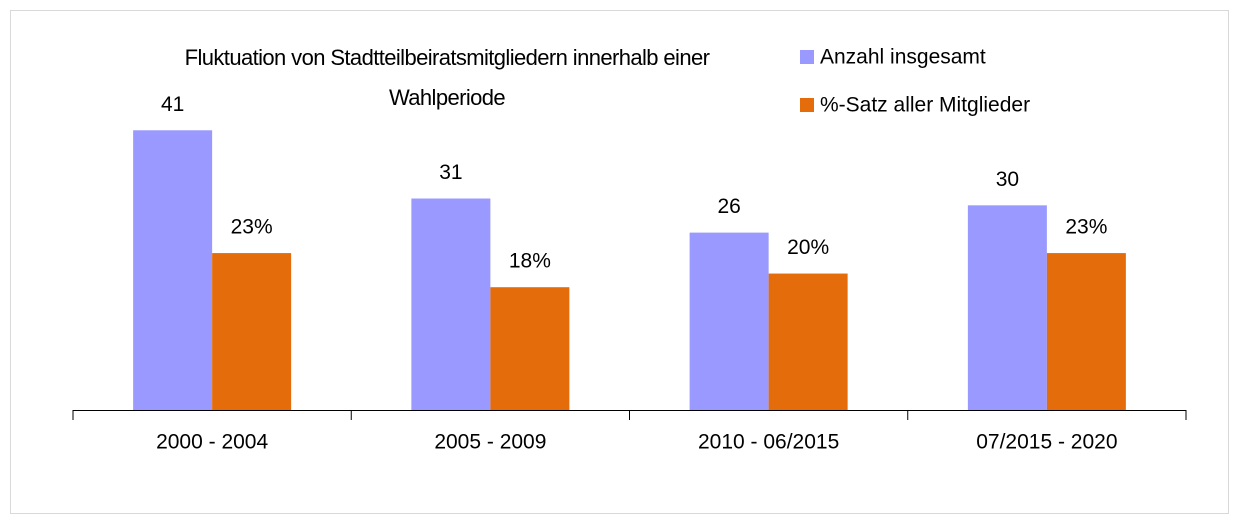 The height and width of the screenshot is (524, 1239). I want to click on data-label: 30, so click(1007, 179).